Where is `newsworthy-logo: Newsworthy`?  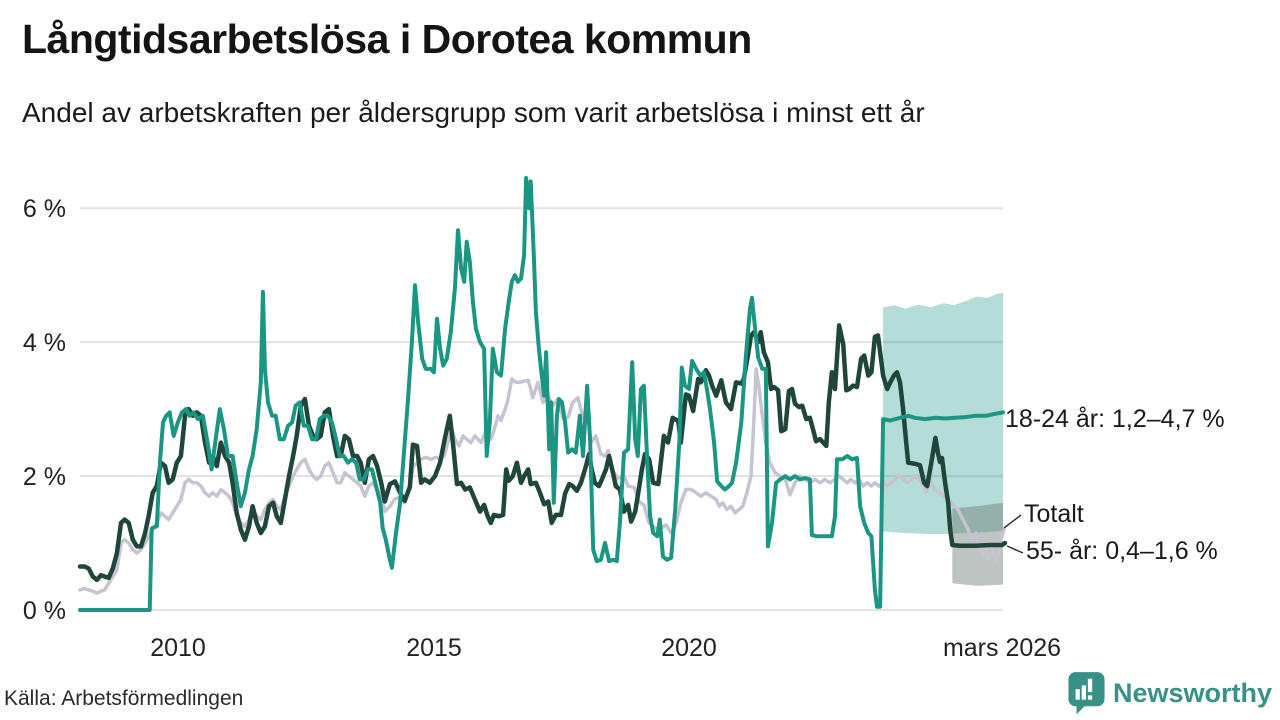
newsworthy-logo: Newsworthy is located at coordinates (1169, 693).